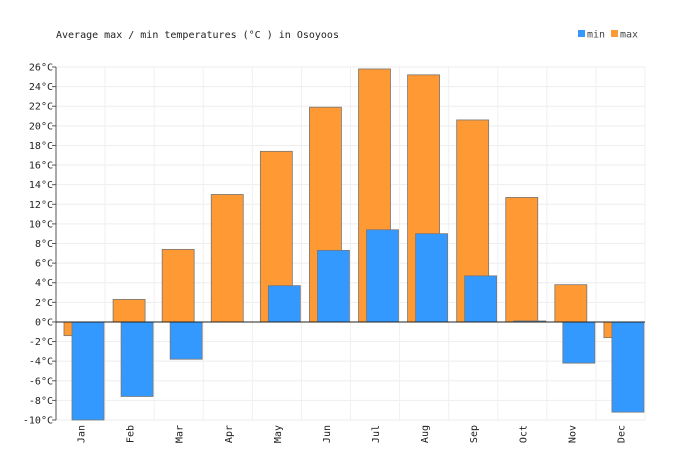  Describe the element at coordinates (41, 224) in the screenshot. I see `y-tick-label: 10°C` at that location.